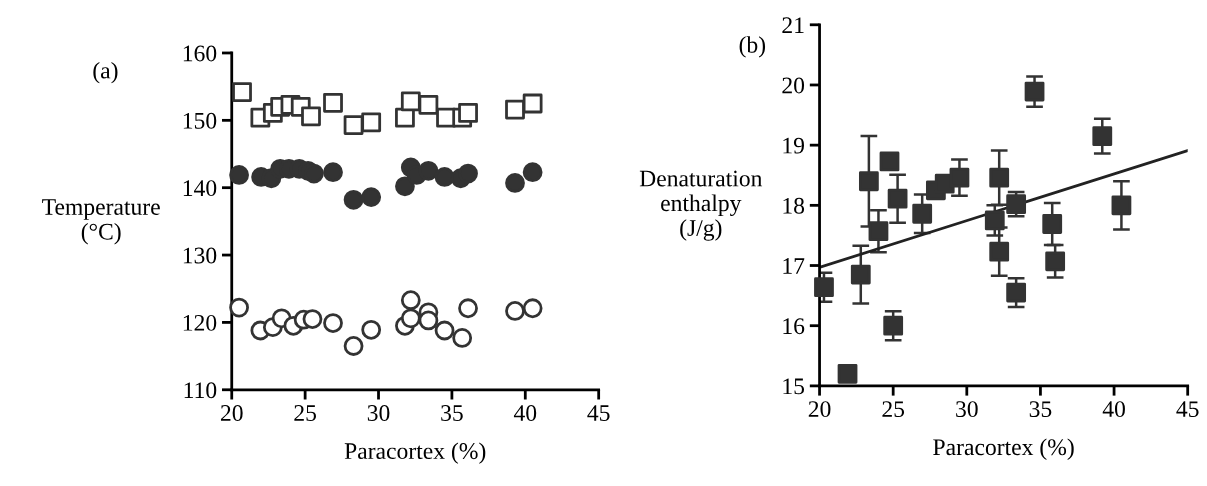 This screenshot has height=486, width=1207. What do you see at coordinates (101, 222) in the screenshot?
I see `y-axis-title: Temperature (°C)` at bounding box center [101, 222].